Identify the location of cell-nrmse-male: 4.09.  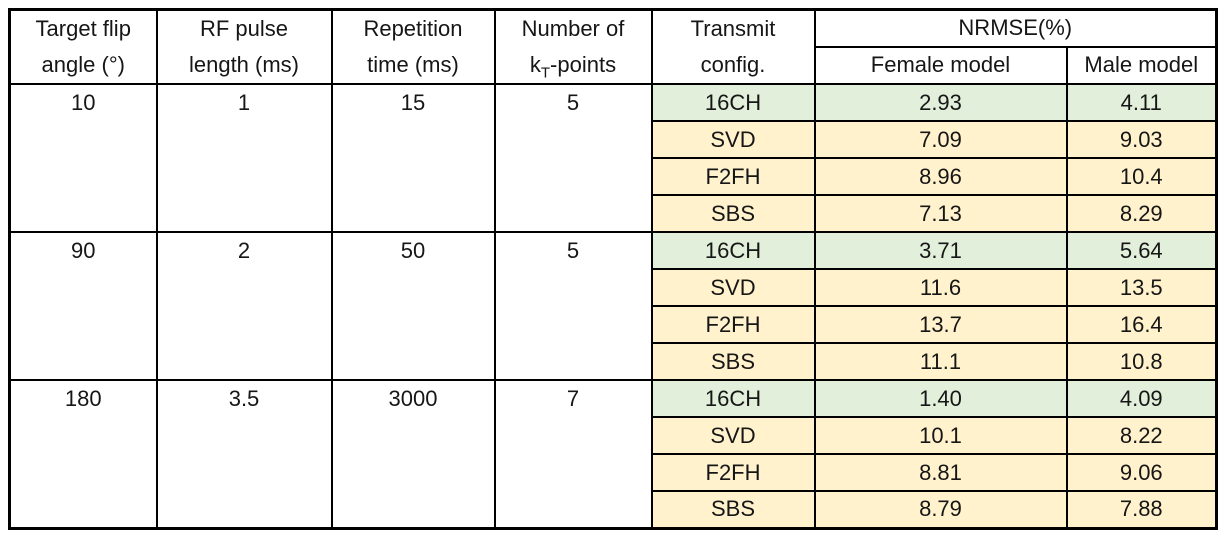
(1141, 398).